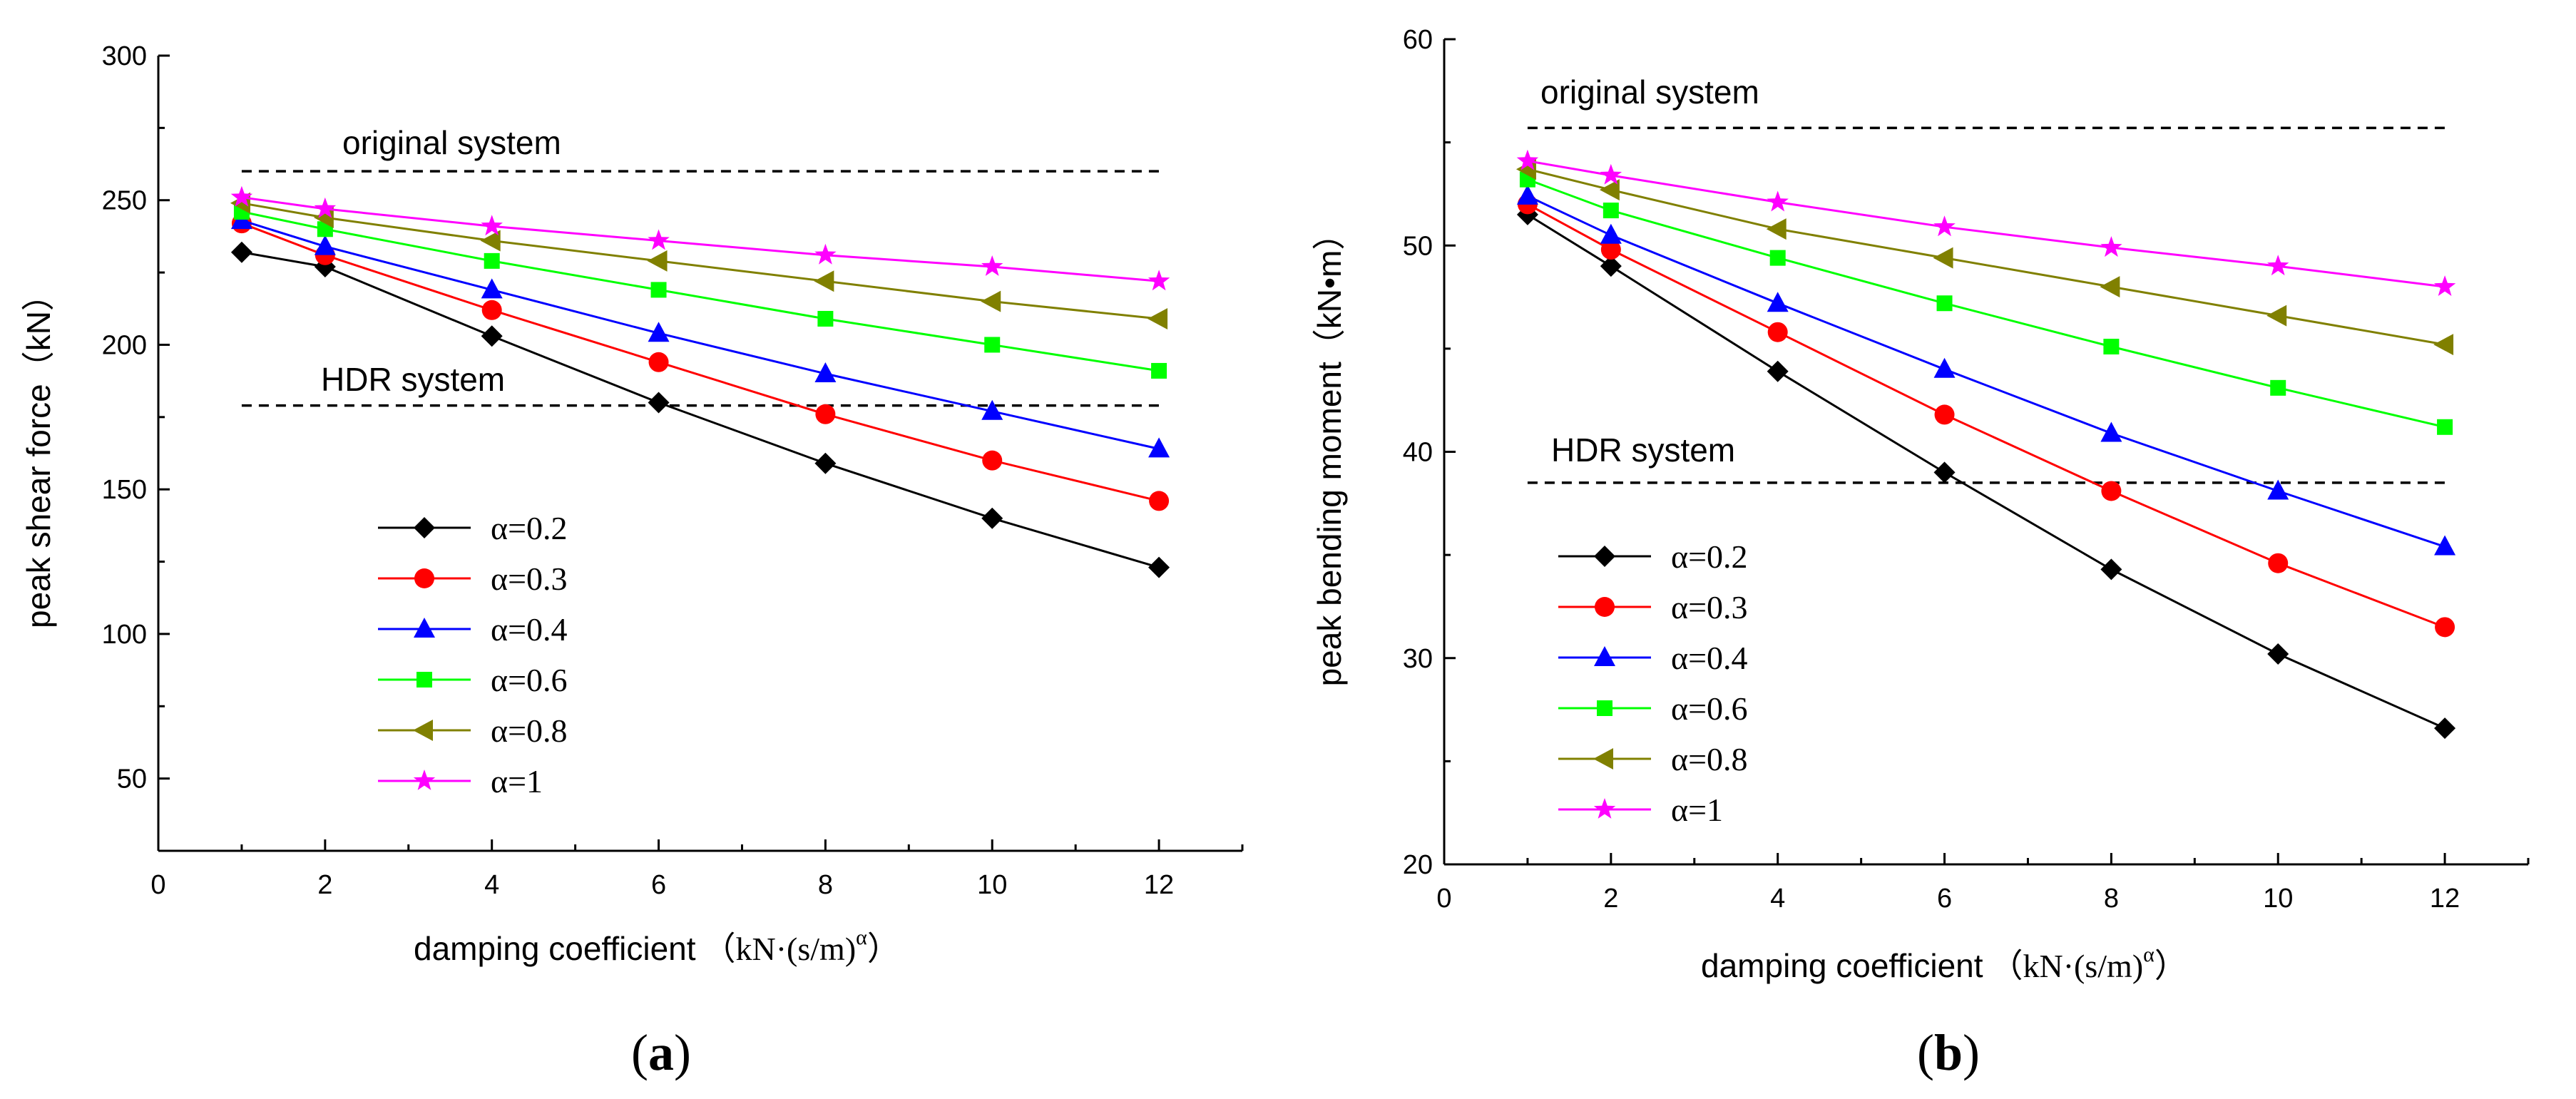 This screenshot has height=1099, width=2576. Describe the element at coordinates (2278, 899) in the screenshot. I see `x-tick-label: 10` at that location.